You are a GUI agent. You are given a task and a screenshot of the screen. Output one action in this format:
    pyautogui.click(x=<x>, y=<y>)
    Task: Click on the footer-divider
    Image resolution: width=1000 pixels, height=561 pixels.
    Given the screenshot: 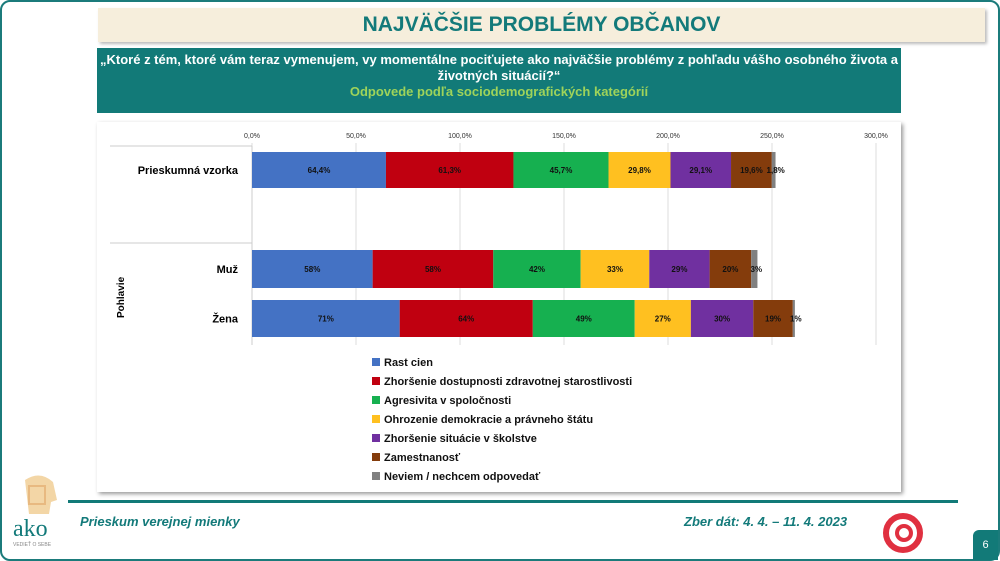 What is the action you would take?
    pyautogui.click(x=513, y=501)
    